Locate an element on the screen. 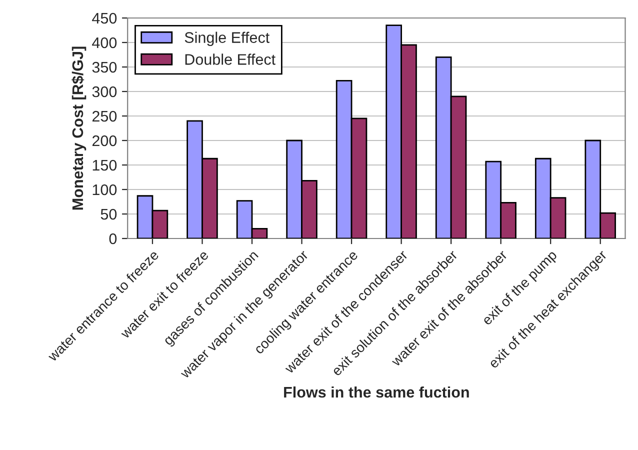 The image size is (638, 450). legend-label: Double Effect is located at coordinates (230, 59).